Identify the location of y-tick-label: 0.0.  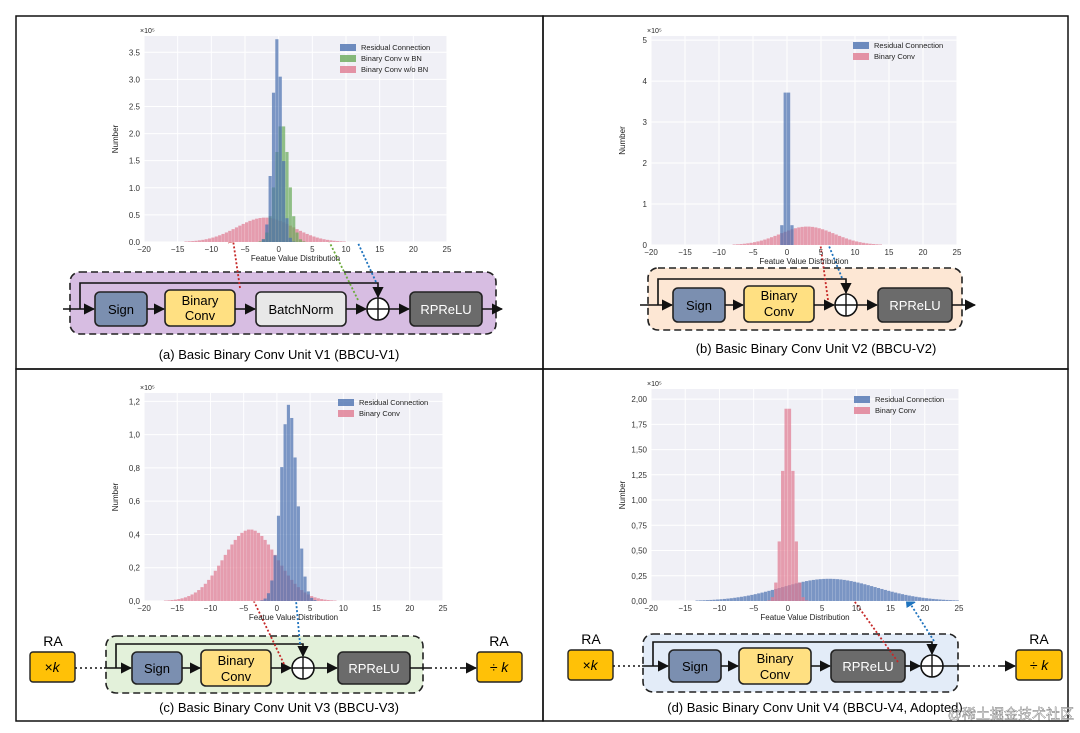
(135, 242).